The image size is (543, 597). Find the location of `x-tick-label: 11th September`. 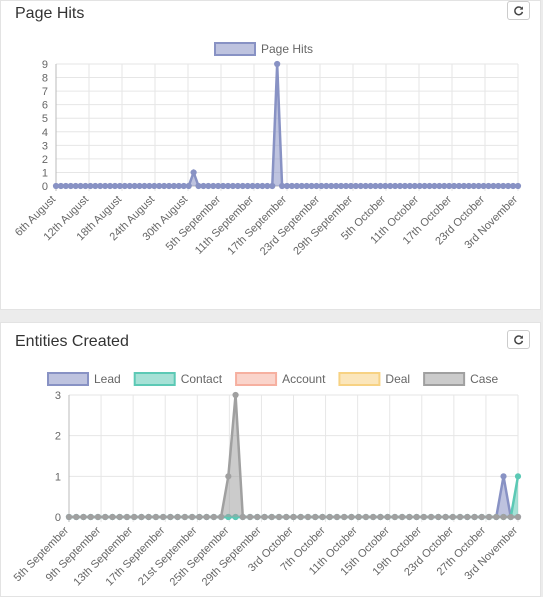

x-tick-label: 11th September is located at coordinates (224, 224).